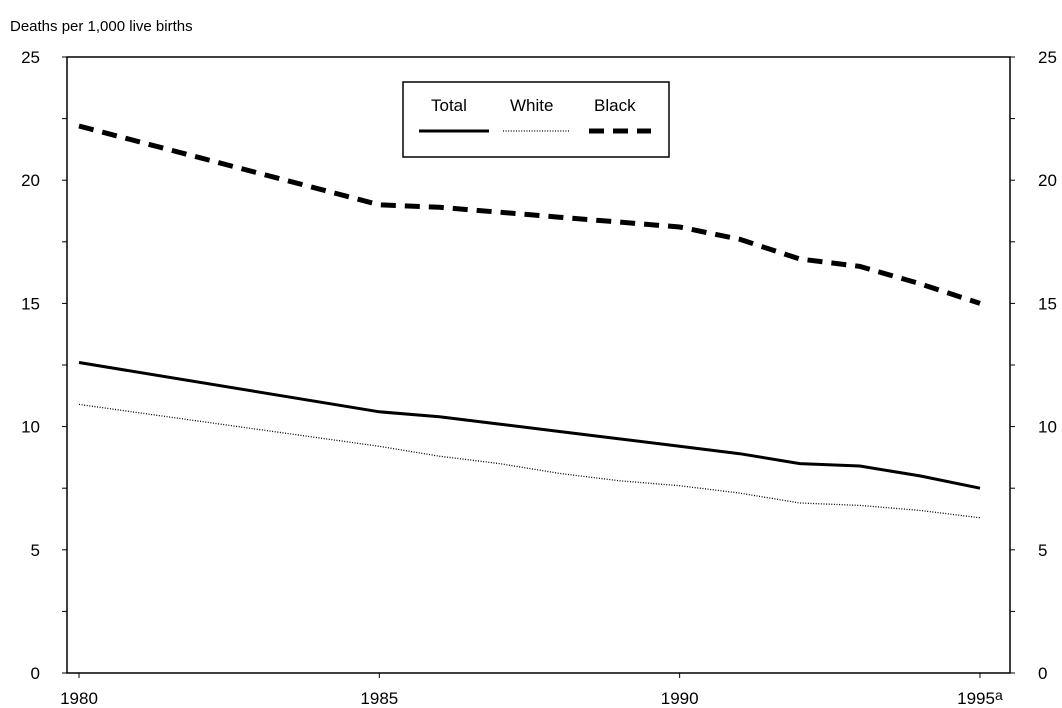  What do you see at coordinates (379, 698) in the screenshot?
I see `x-tick-label: 1985` at bounding box center [379, 698].